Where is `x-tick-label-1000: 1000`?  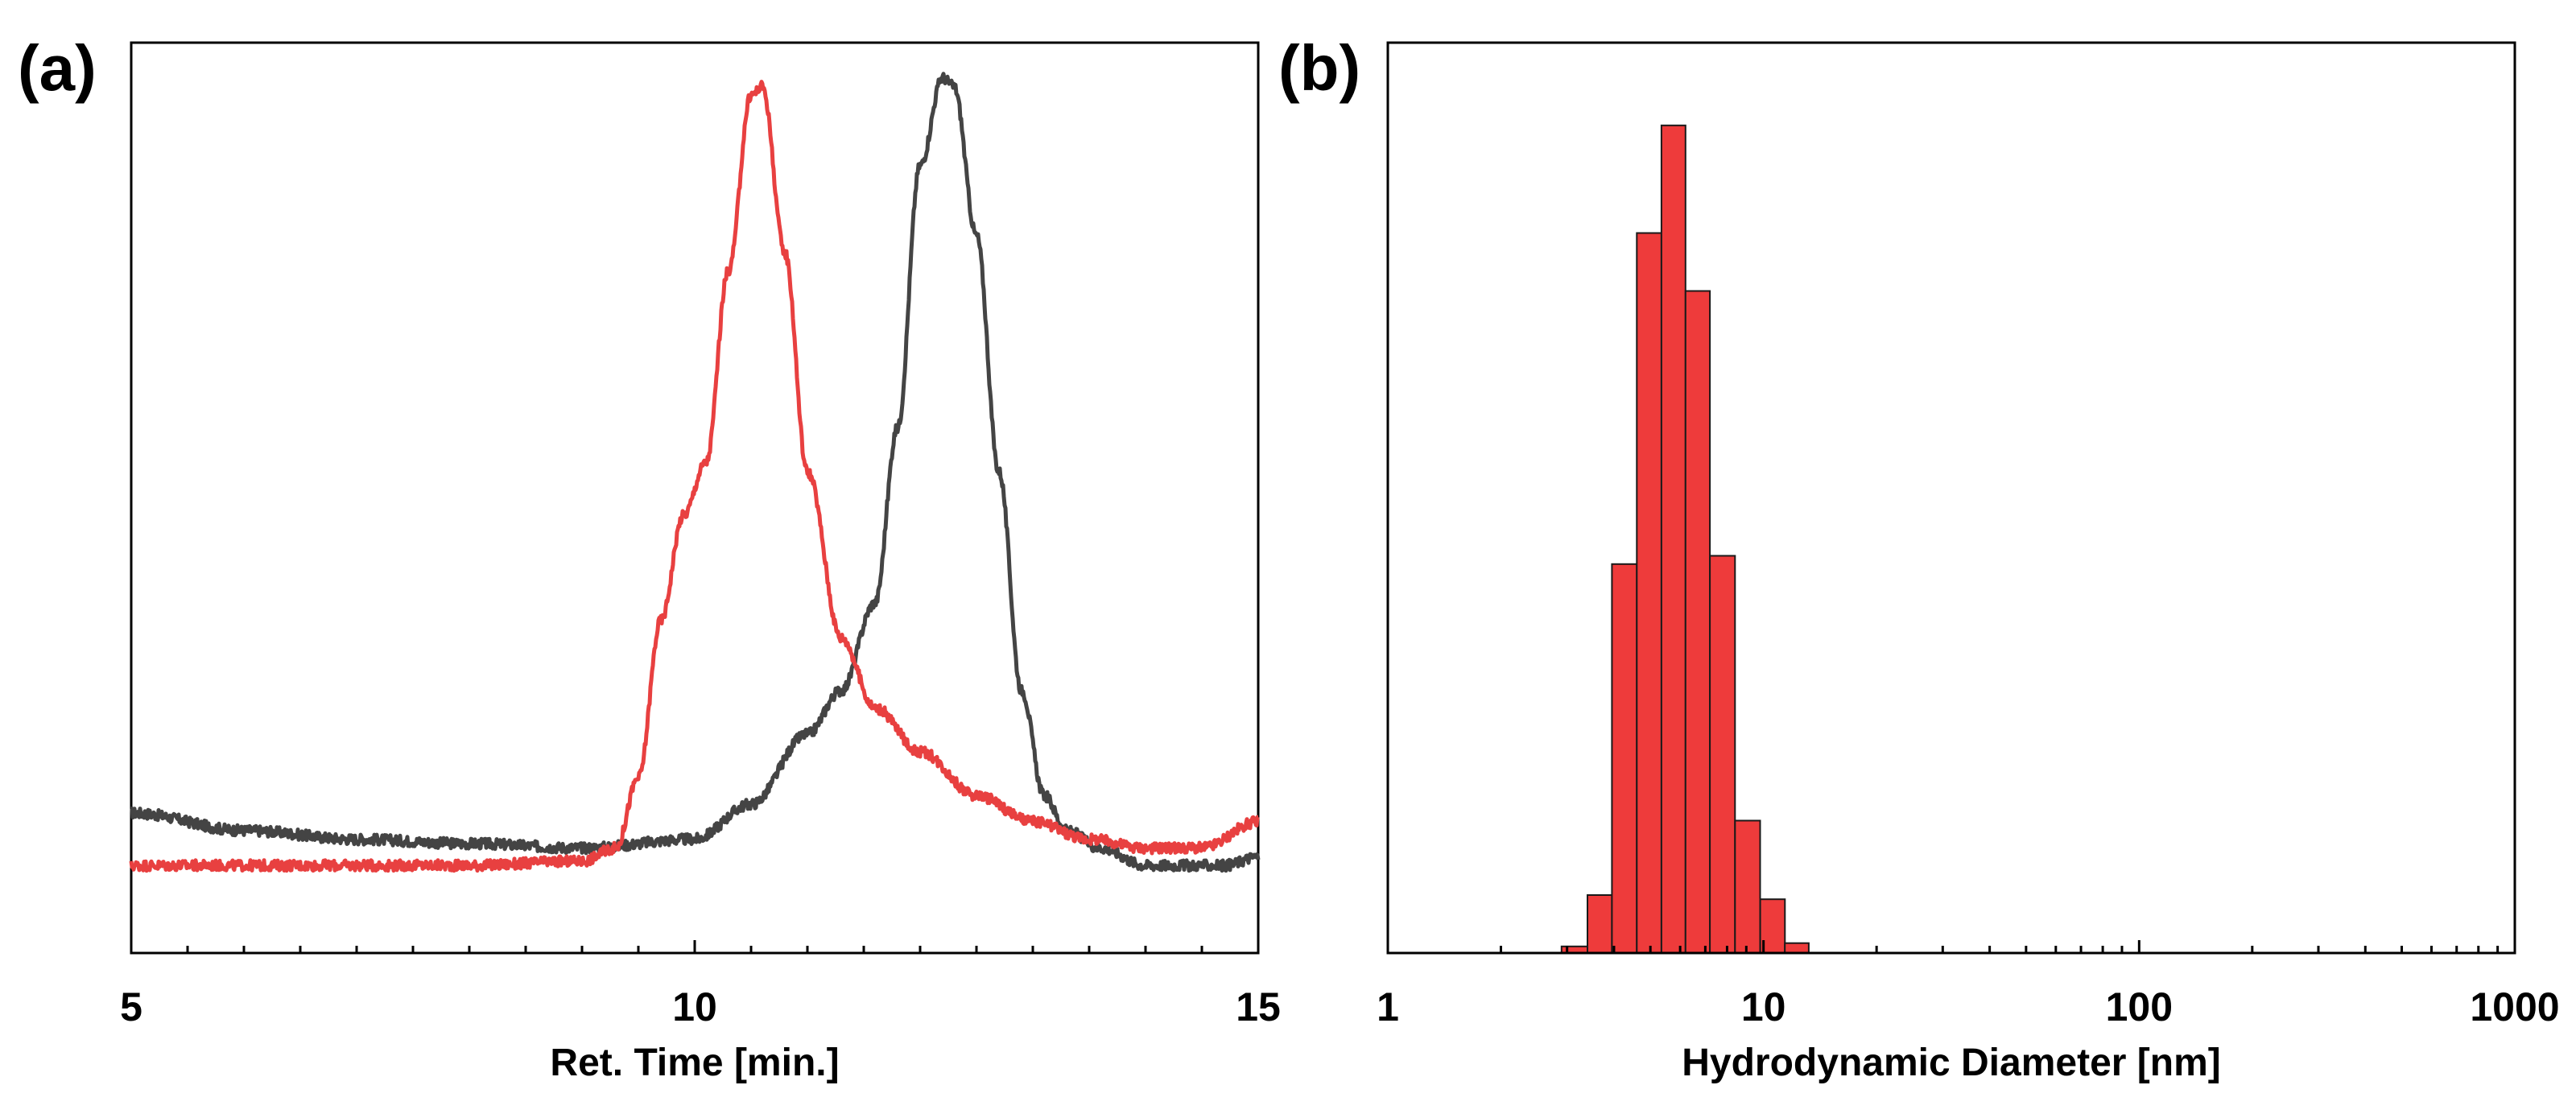
x-tick-label-1000: 1000 is located at coordinates (2514, 1006).